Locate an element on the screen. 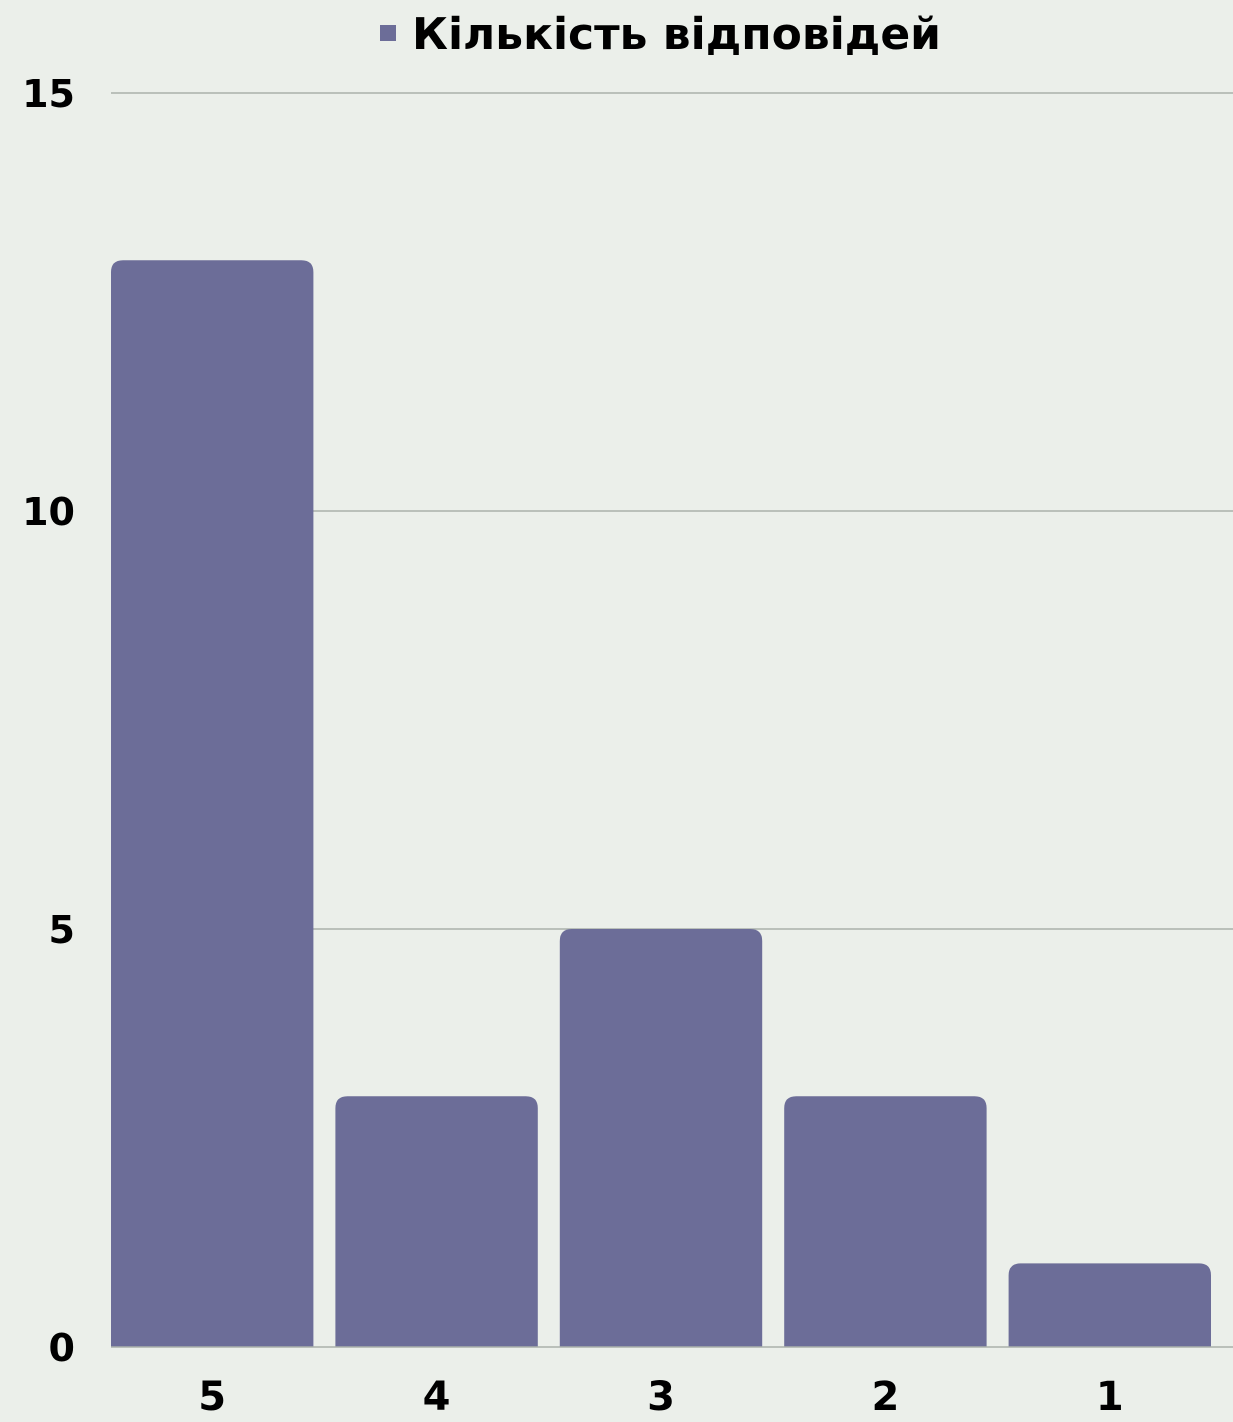 The width and height of the screenshot is (1233, 1422). y-tick-label: 0 is located at coordinates (62, 1348).